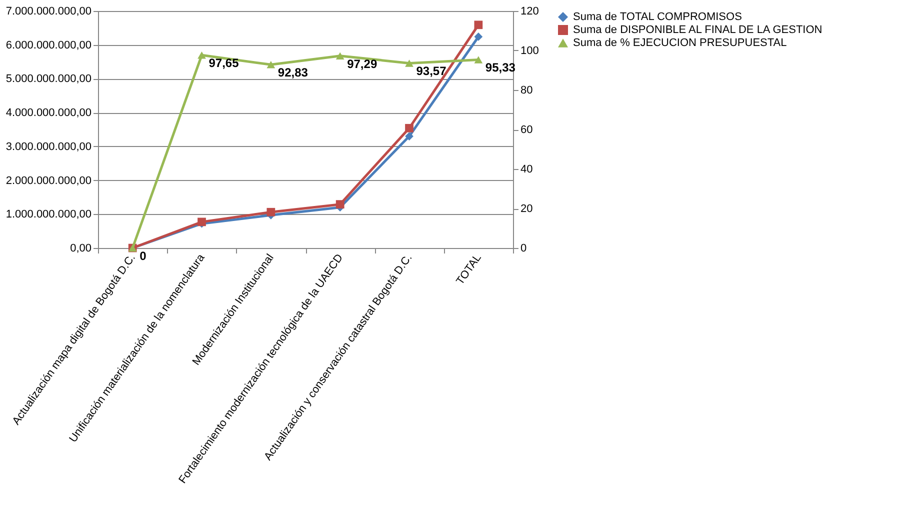 This screenshot has height=527, width=910. What do you see at coordinates (529, 12) in the screenshot?
I see `y2-tick-label: 120` at bounding box center [529, 12].